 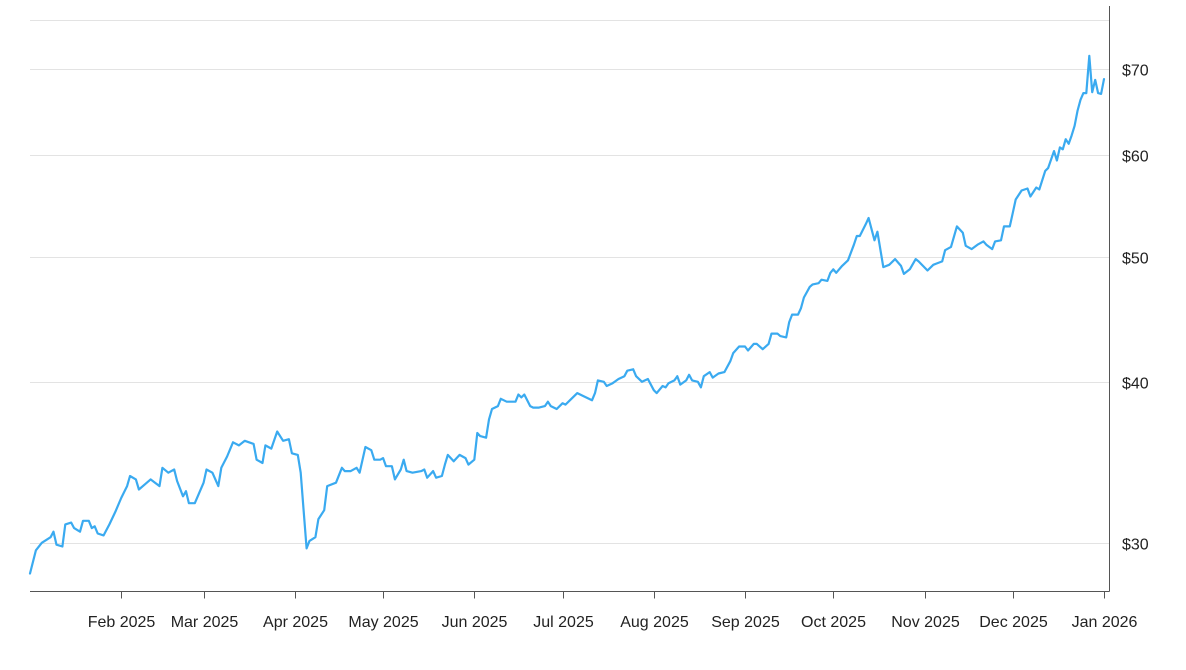 I want to click on x-tick-label: Jun 2025, so click(x=475, y=622).